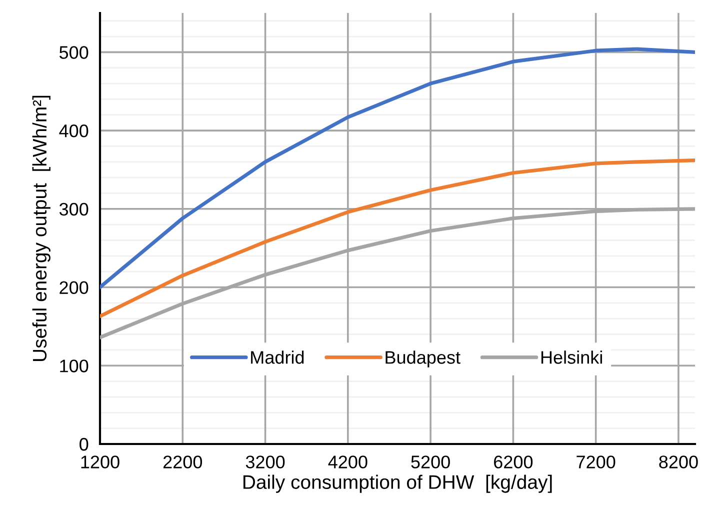  Describe the element at coordinates (430, 462) in the screenshot. I see `x-tick-label: 5200` at that location.